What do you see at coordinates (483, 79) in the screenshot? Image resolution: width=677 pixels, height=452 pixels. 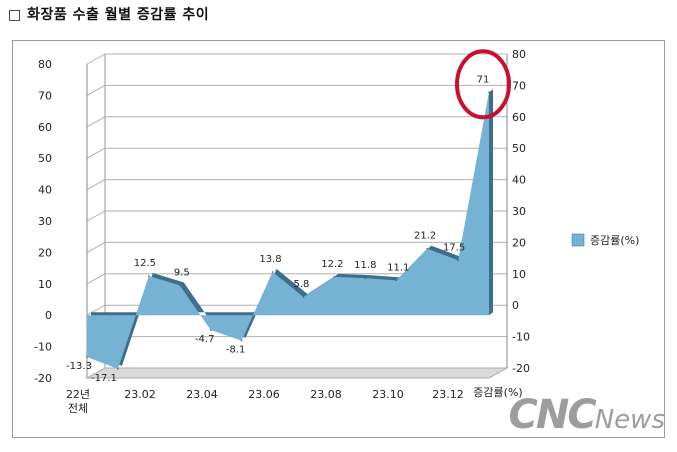 I see `data-label: 71` at bounding box center [483, 79].